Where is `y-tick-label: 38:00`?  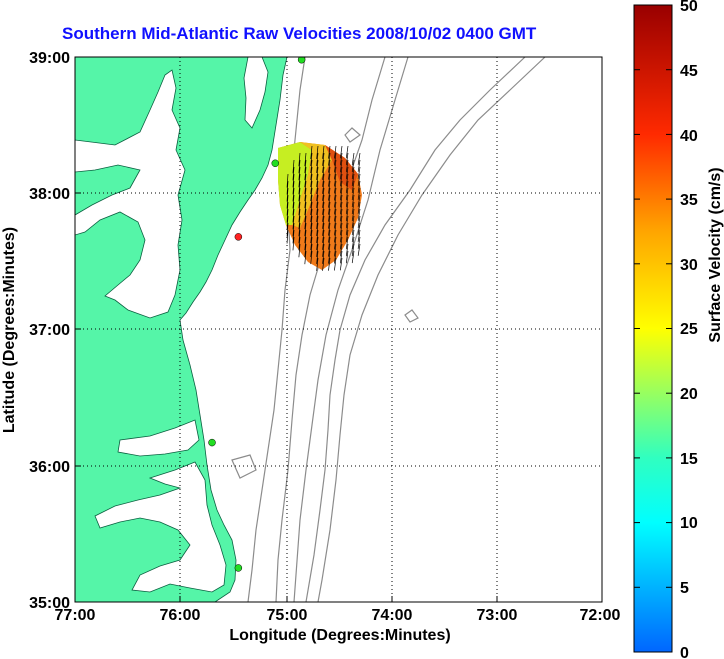 y-tick-label: 38:00 is located at coordinates (49, 194).